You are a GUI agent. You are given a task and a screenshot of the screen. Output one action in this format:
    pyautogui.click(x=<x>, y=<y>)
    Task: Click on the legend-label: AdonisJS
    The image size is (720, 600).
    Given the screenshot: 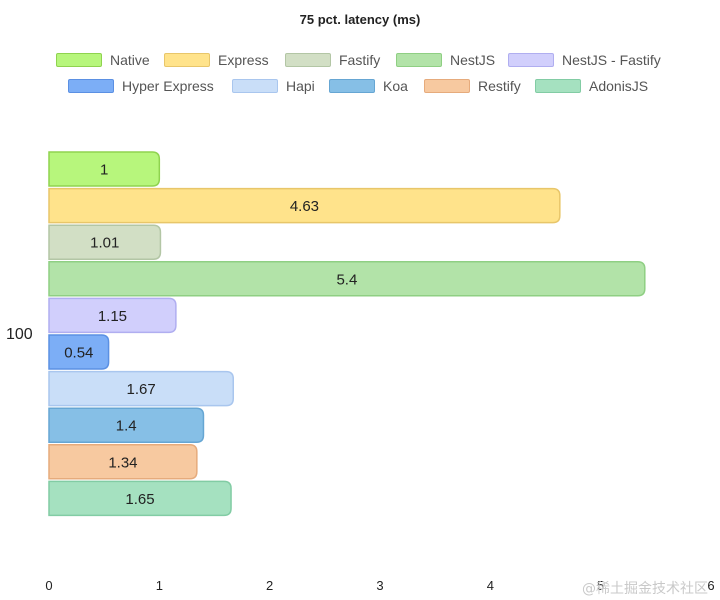 What is the action you would take?
    pyautogui.click(x=619, y=86)
    